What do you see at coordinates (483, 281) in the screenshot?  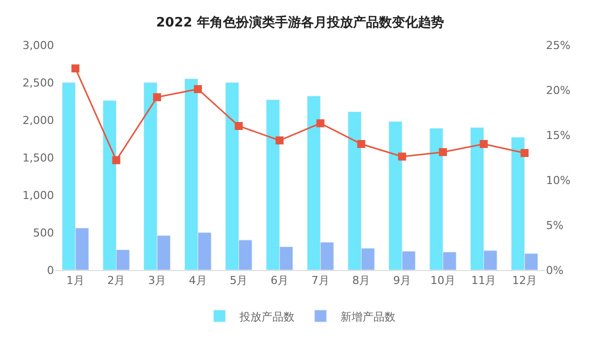 I see `x-tick-label: 11月` at bounding box center [483, 281].